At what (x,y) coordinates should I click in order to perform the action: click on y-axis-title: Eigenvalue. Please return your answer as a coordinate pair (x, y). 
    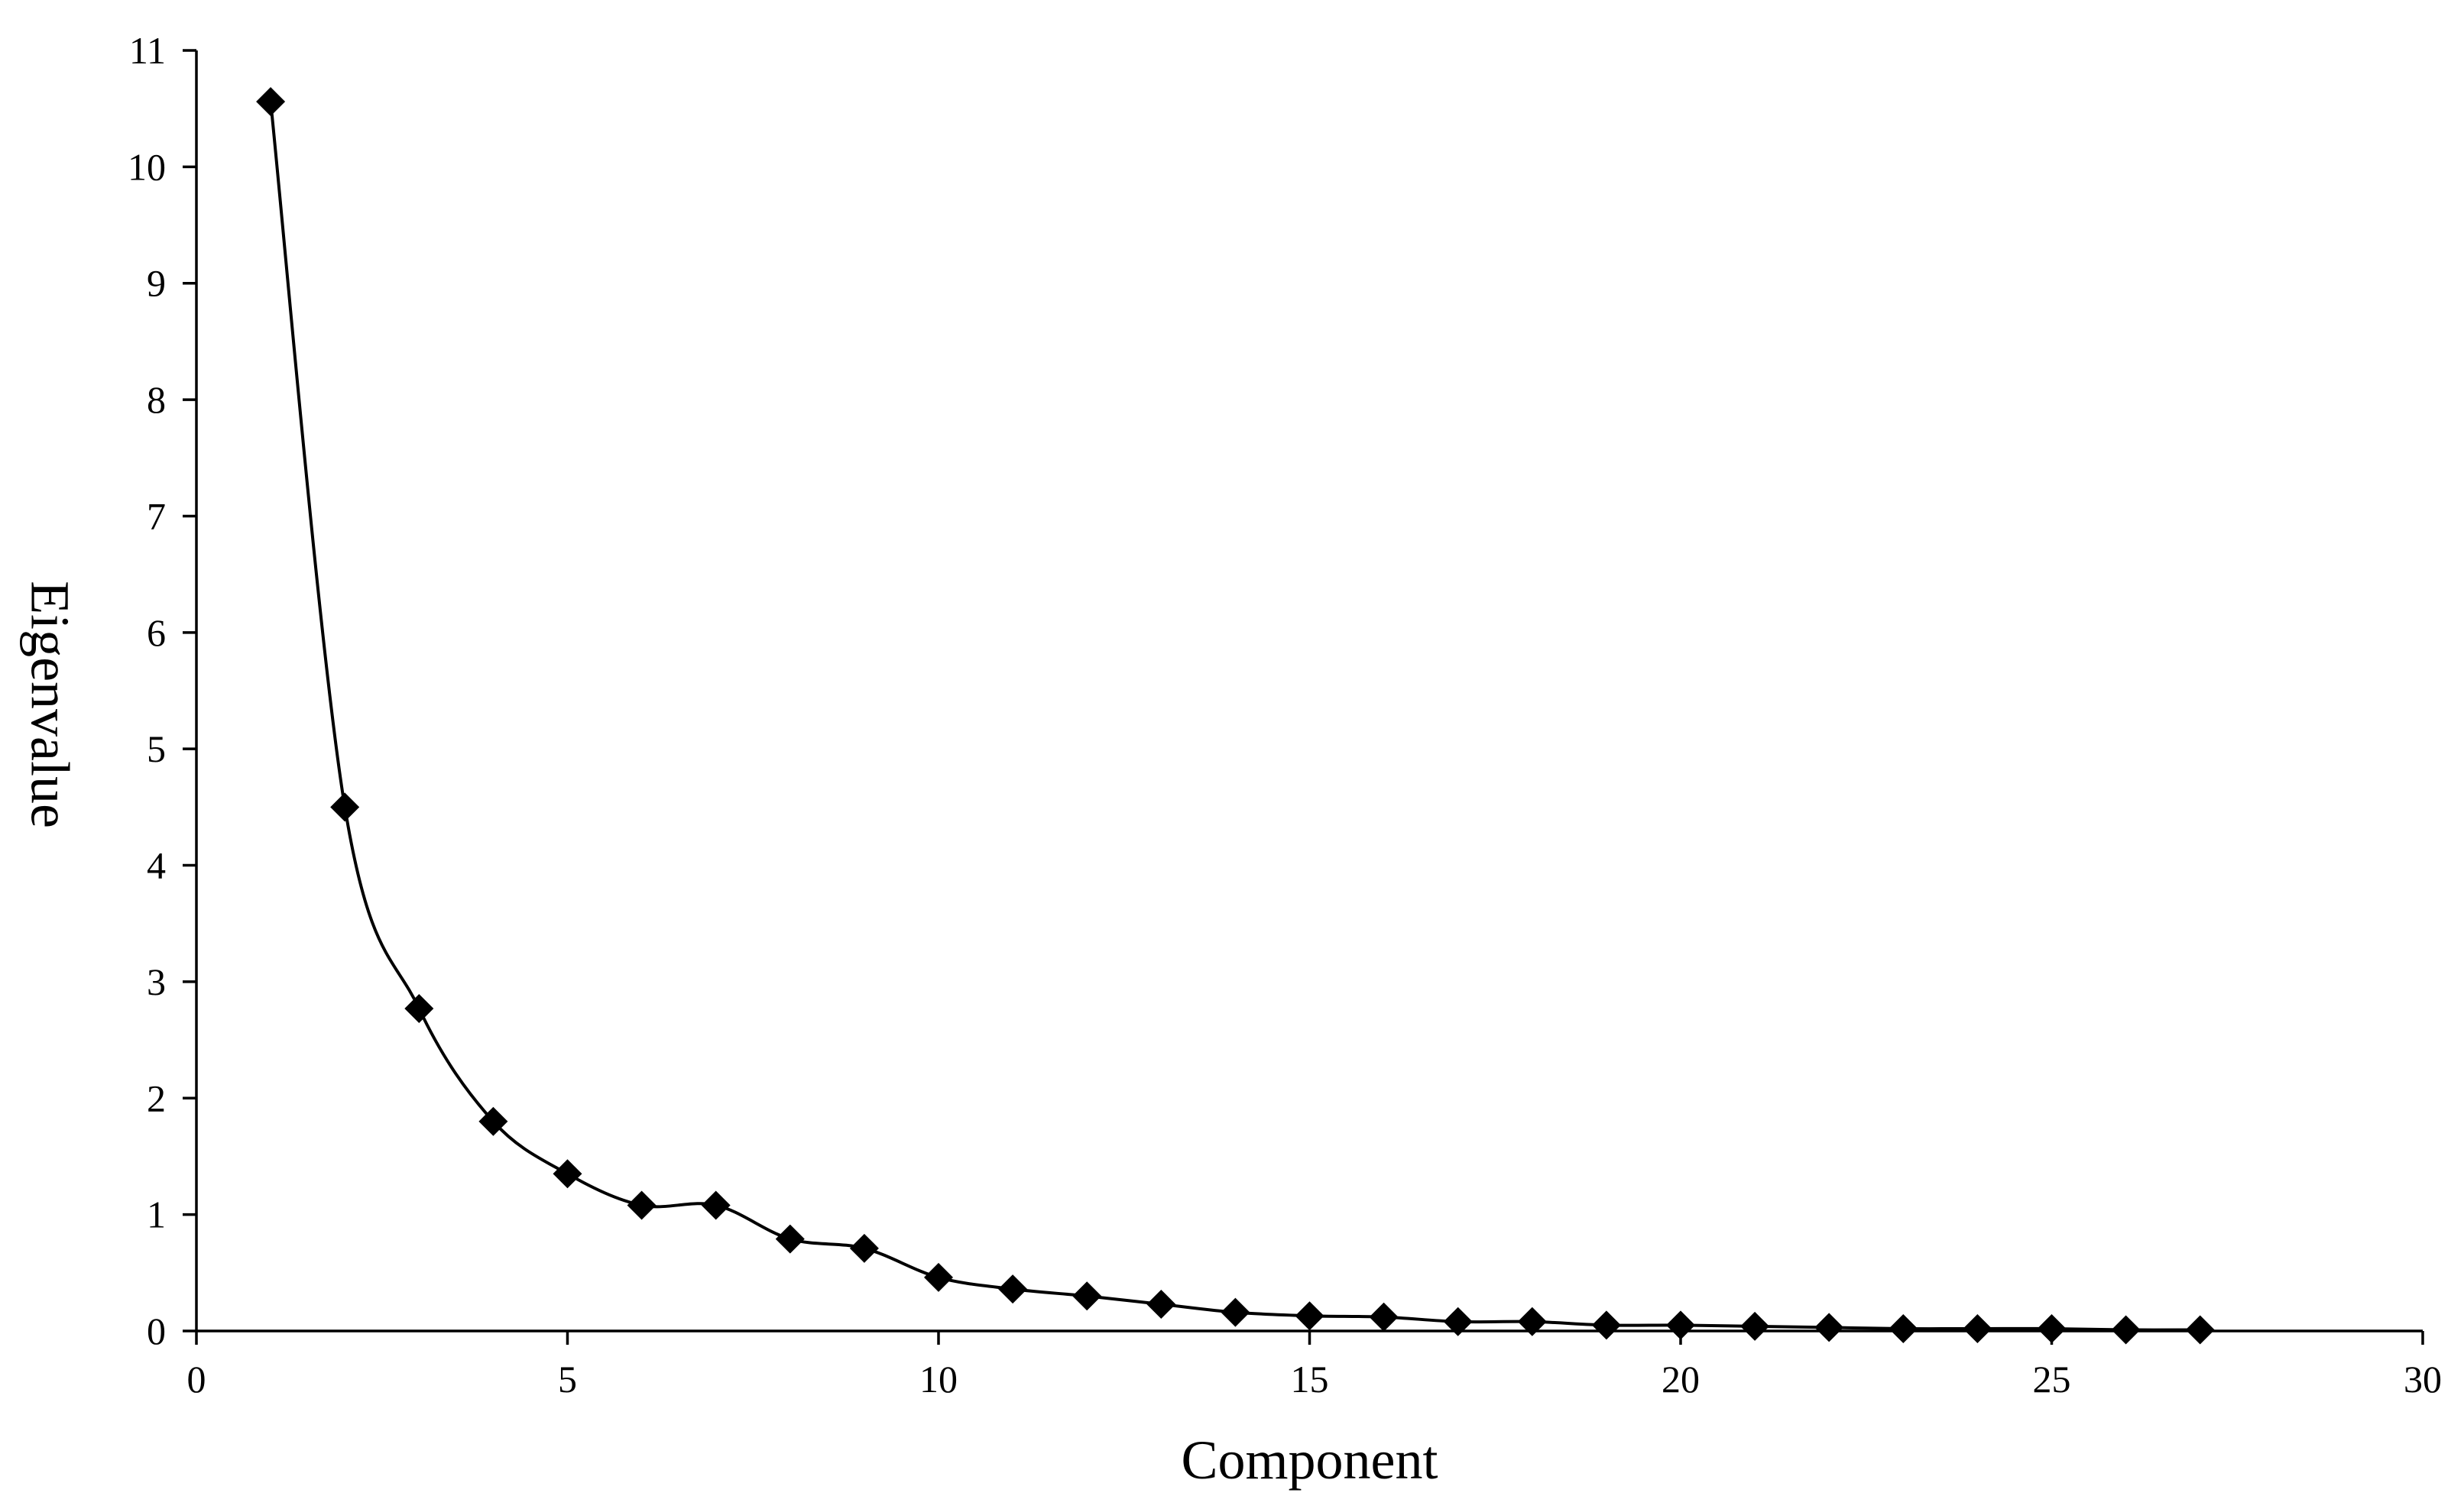
    Looking at the image, I should click on (50, 704).